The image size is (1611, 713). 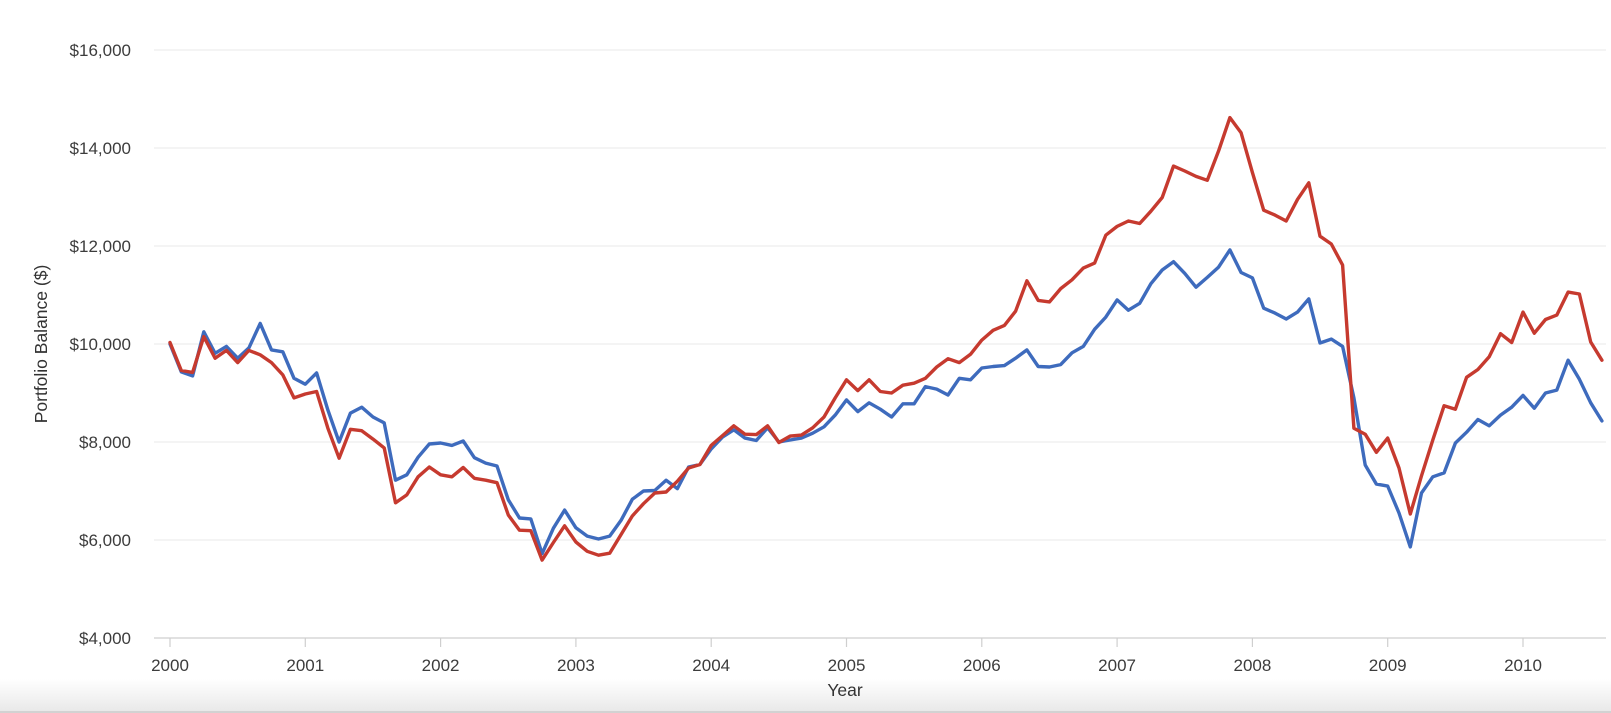 What do you see at coordinates (576, 665) in the screenshot?
I see `x-tick-label: 2003` at bounding box center [576, 665].